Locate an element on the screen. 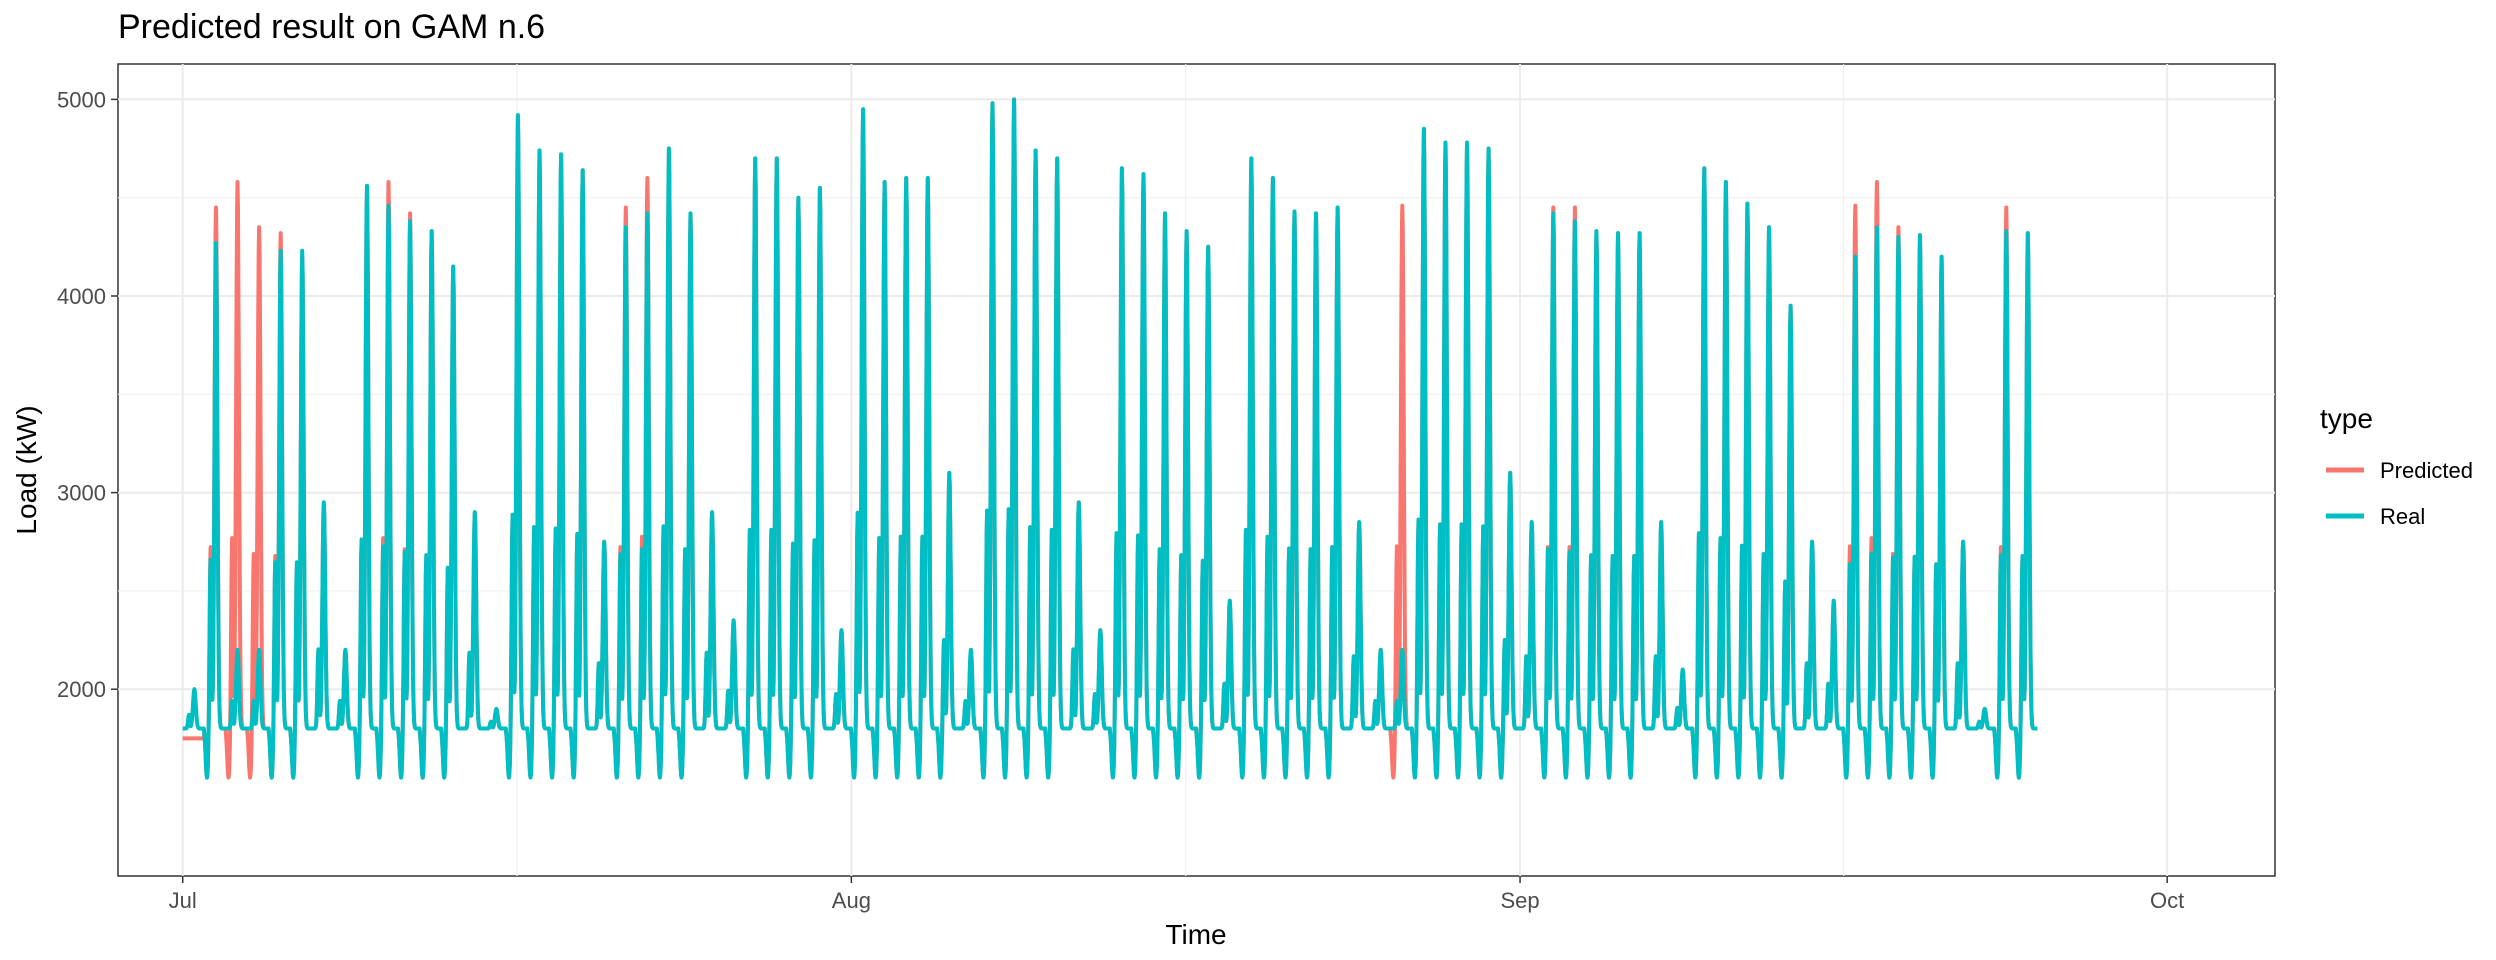  legend-label-predicted: Predicted is located at coordinates (2426, 470).